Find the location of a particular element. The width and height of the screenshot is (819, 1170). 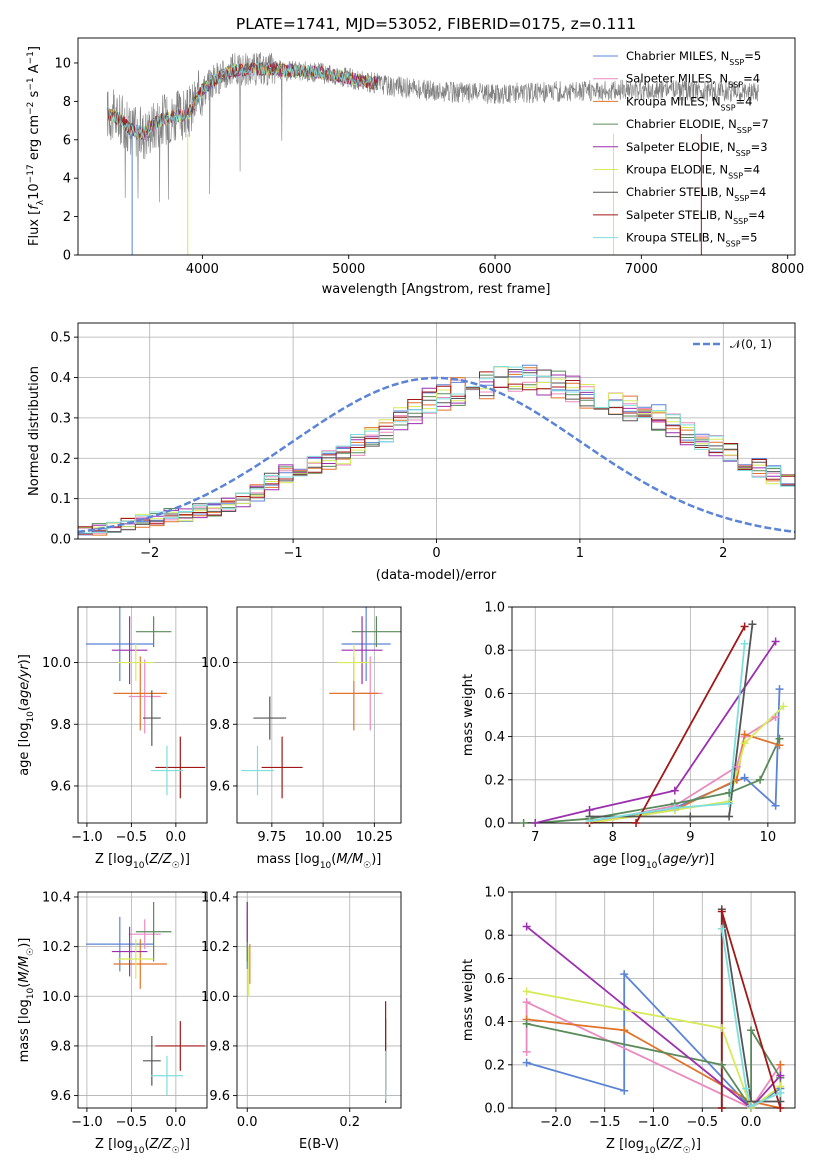

weight_vs_age-ytick-label: 0.8 is located at coordinates (494, 651).